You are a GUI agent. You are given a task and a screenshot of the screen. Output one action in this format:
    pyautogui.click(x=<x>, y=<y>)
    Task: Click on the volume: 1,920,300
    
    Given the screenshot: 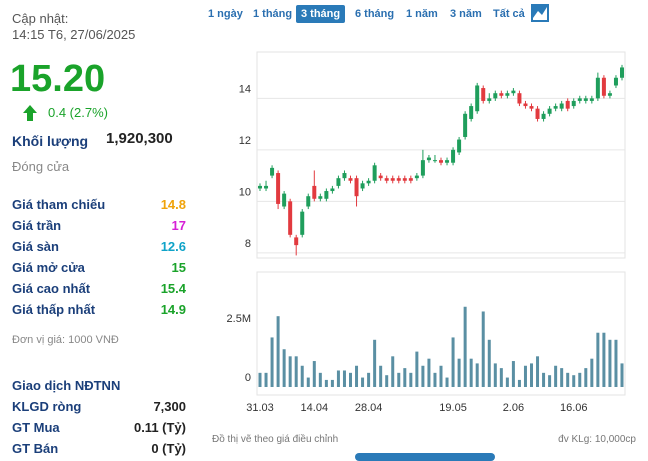 What is the action you would take?
    pyautogui.click(x=139, y=138)
    